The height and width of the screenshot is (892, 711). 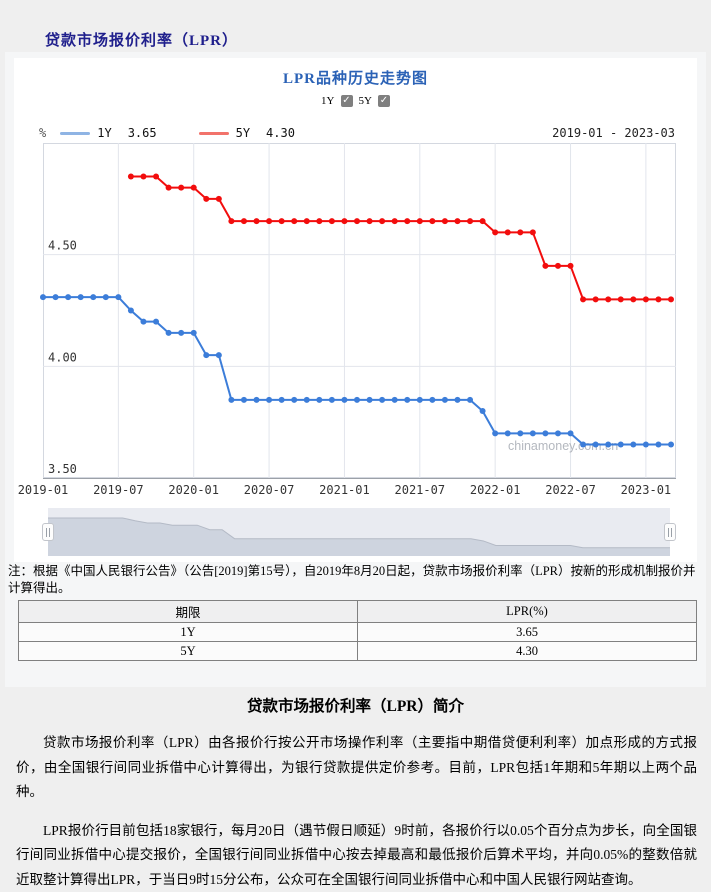 What do you see at coordinates (243, 133) in the screenshot?
I see `legend-name-5y: 5Y` at bounding box center [243, 133].